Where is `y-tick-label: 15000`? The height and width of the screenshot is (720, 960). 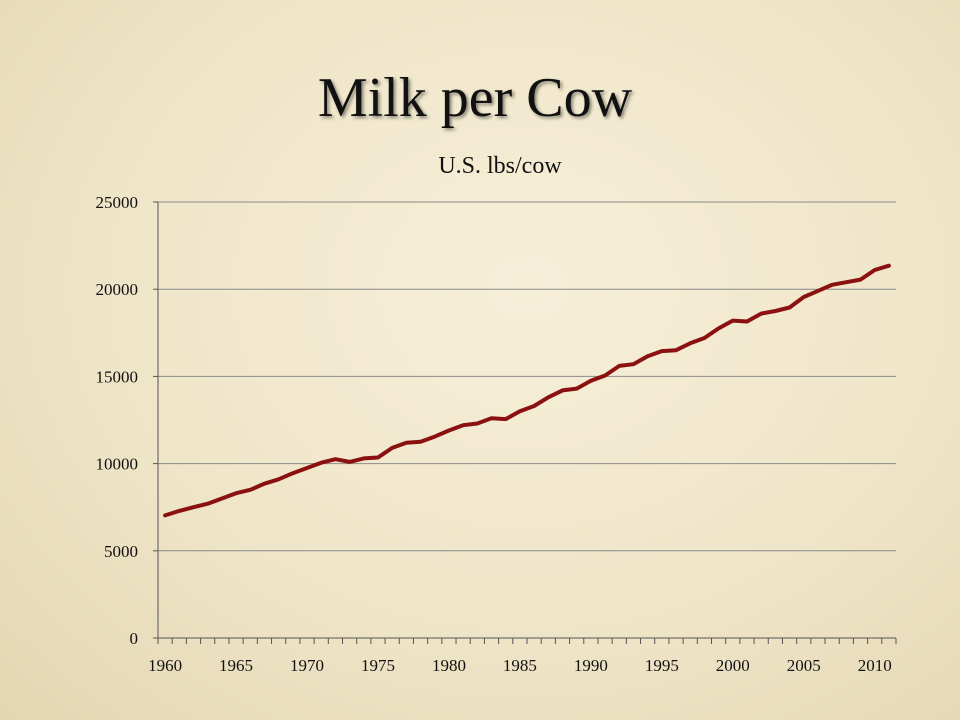
y-tick-label: 15000 is located at coordinates (117, 376).